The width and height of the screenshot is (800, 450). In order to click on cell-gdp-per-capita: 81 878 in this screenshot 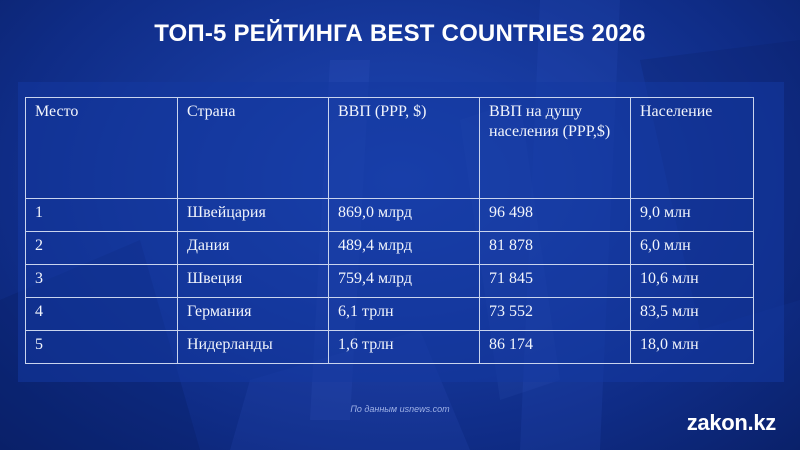, I will do `click(555, 248)`.